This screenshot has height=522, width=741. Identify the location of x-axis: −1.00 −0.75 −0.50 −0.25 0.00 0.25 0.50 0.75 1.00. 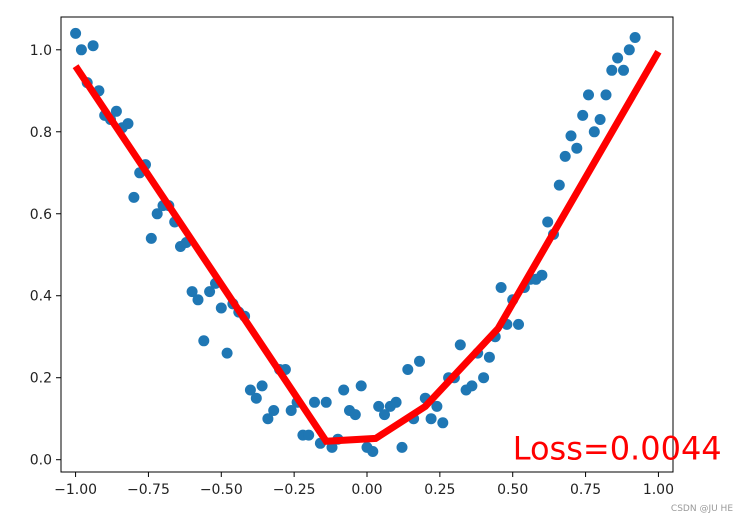
(364, 485).